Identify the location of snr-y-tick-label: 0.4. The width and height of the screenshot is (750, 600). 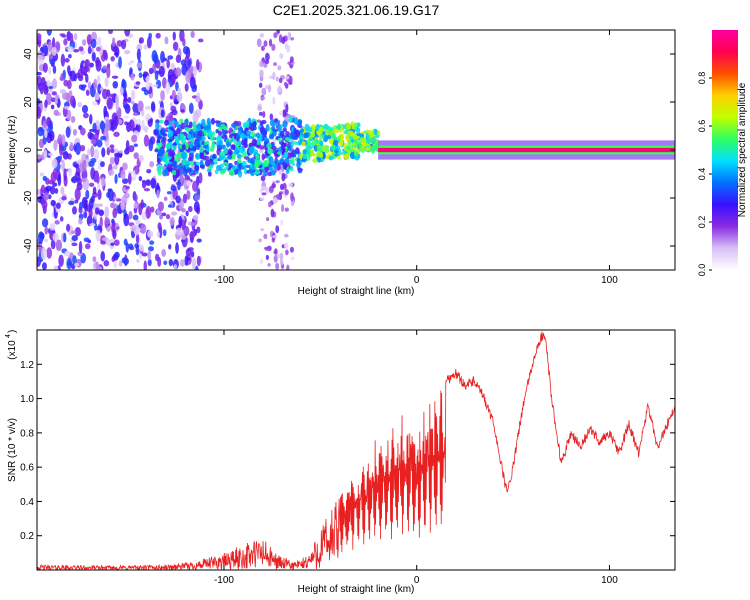
(27, 502).